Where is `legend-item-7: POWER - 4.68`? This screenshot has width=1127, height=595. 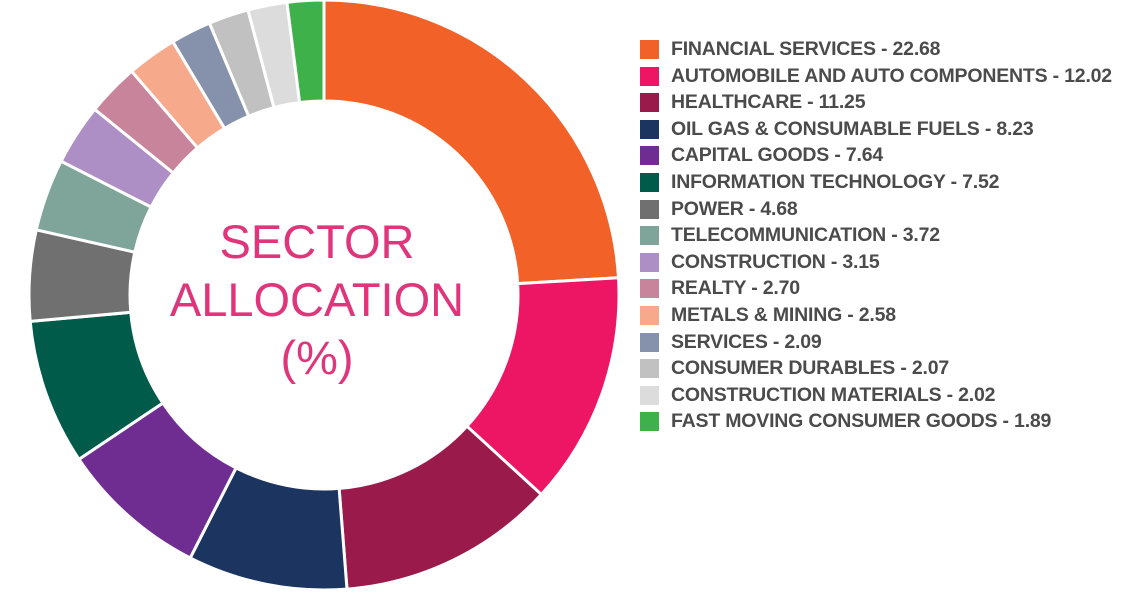 legend-item-7: POWER - 4.68 is located at coordinates (880, 209).